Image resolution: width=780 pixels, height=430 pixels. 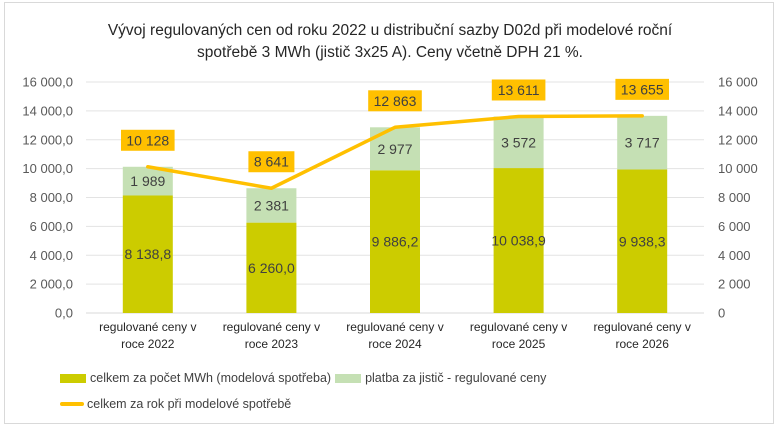 What do you see at coordinates (51, 255) in the screenshot?
I see `y-tick-label: 4 000,0` at bounding box center [51, 255].